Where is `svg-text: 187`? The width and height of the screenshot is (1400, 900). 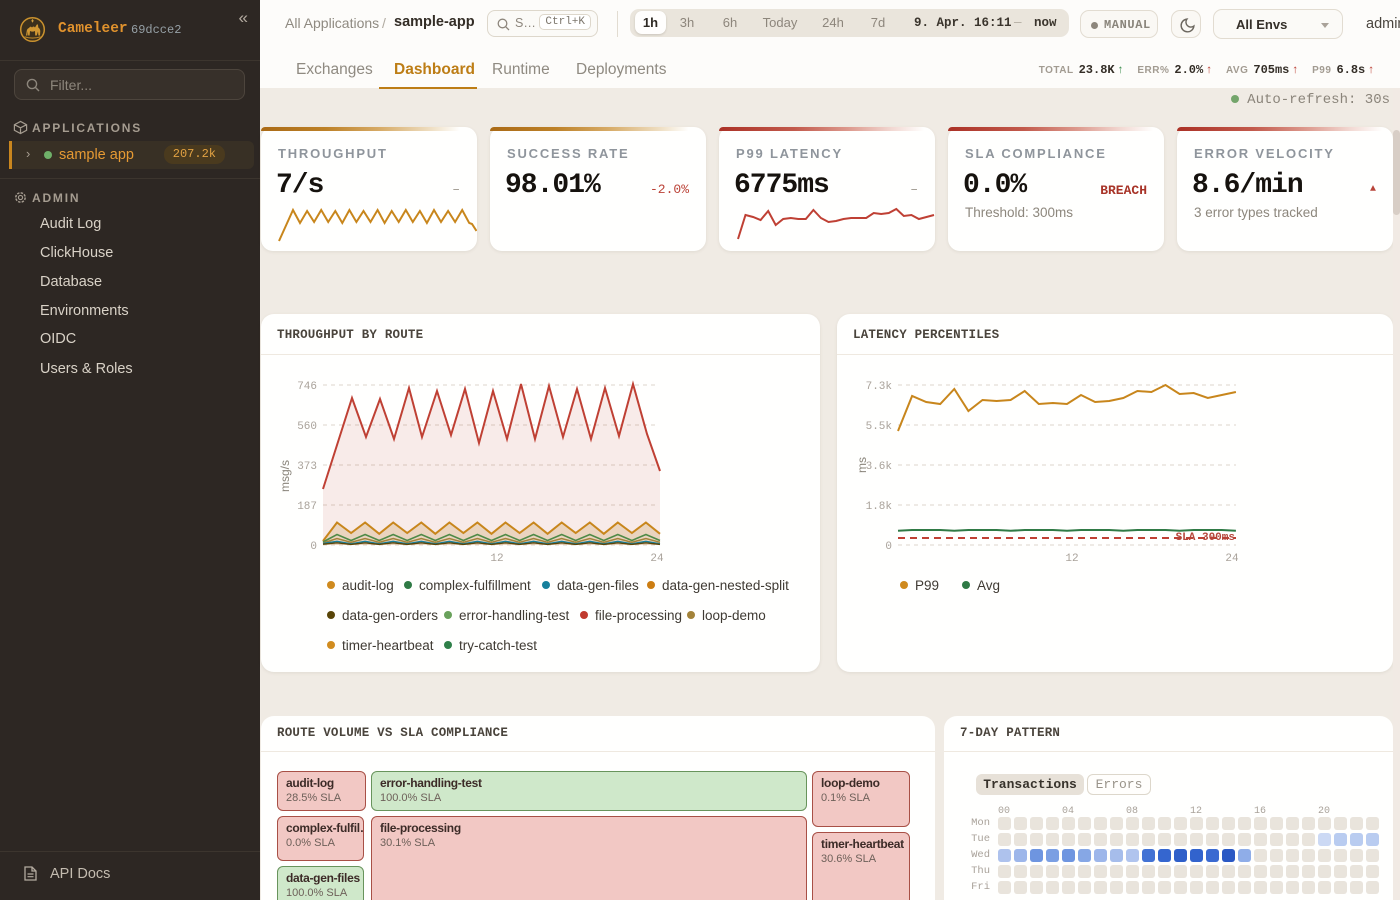 svg-text: 187 is located at coordinates (307, 507).